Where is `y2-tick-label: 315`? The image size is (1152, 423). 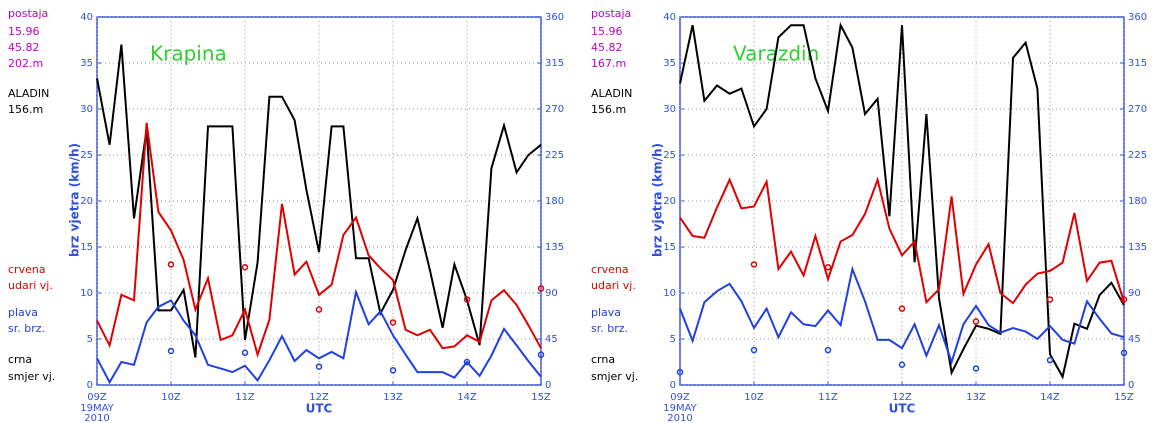
y2-tick-label: 315 is located at coordinates (1137, 63).